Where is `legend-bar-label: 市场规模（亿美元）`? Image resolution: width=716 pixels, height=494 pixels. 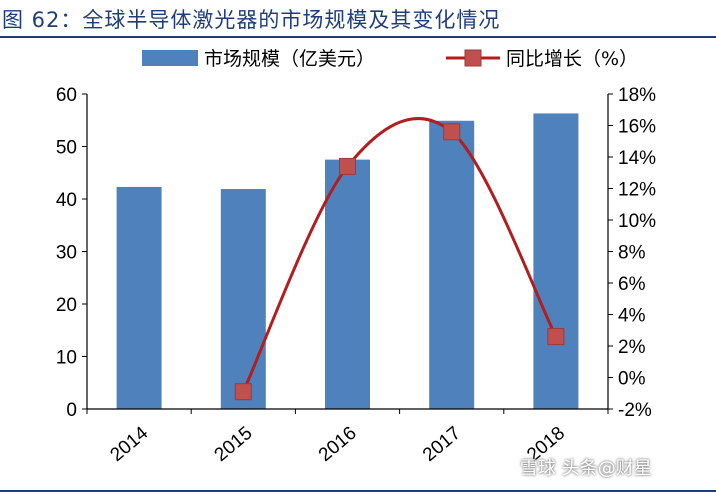 legend-bar-label: 市场规模（亿美元） is located at coordinates (289, 59).